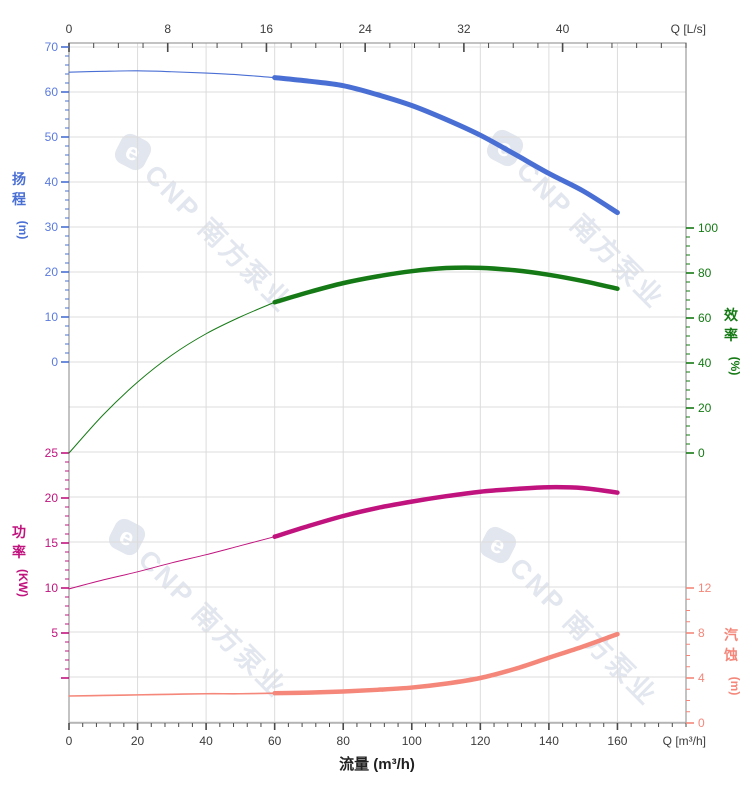  I want to click on y-axis-power-tick-label: 25, so click(52, 453).